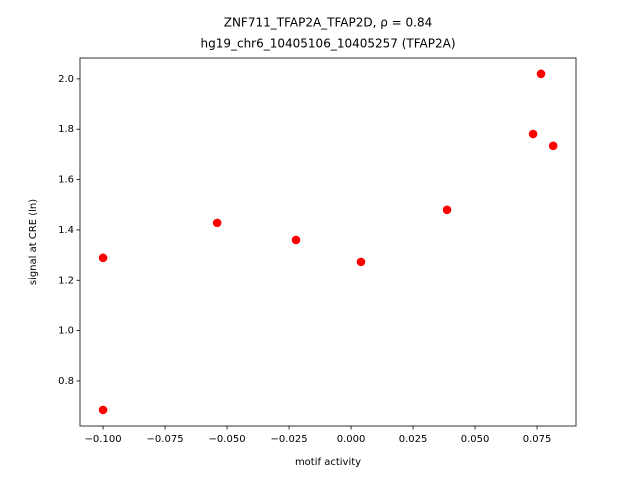  Describe the element at coordinates (103, 439) in the screenshot. I see `x-tick-label: −0.100` at that location.